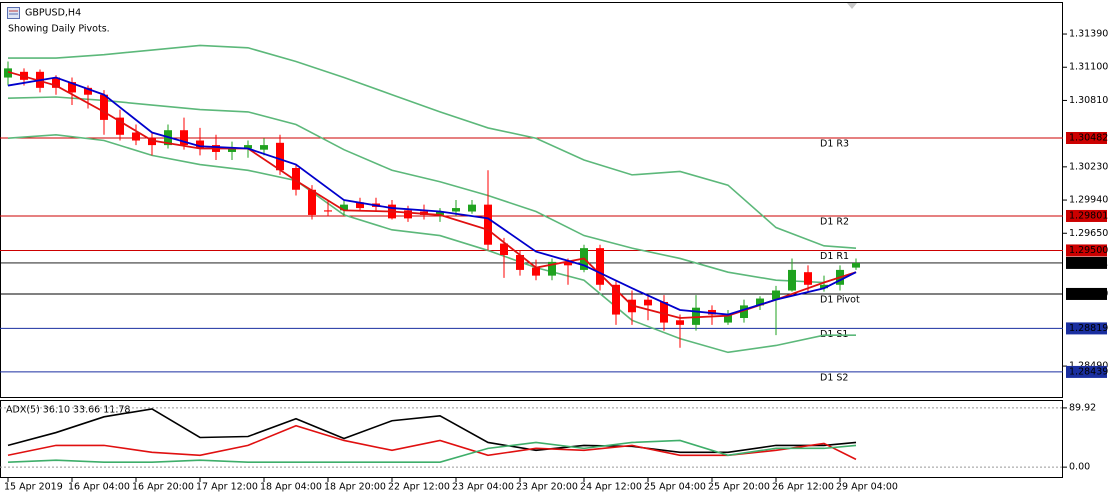 The height and width of the screenshot is (495, 1119). I want to click on pivot-label: D1 S2, so click(834, 377).